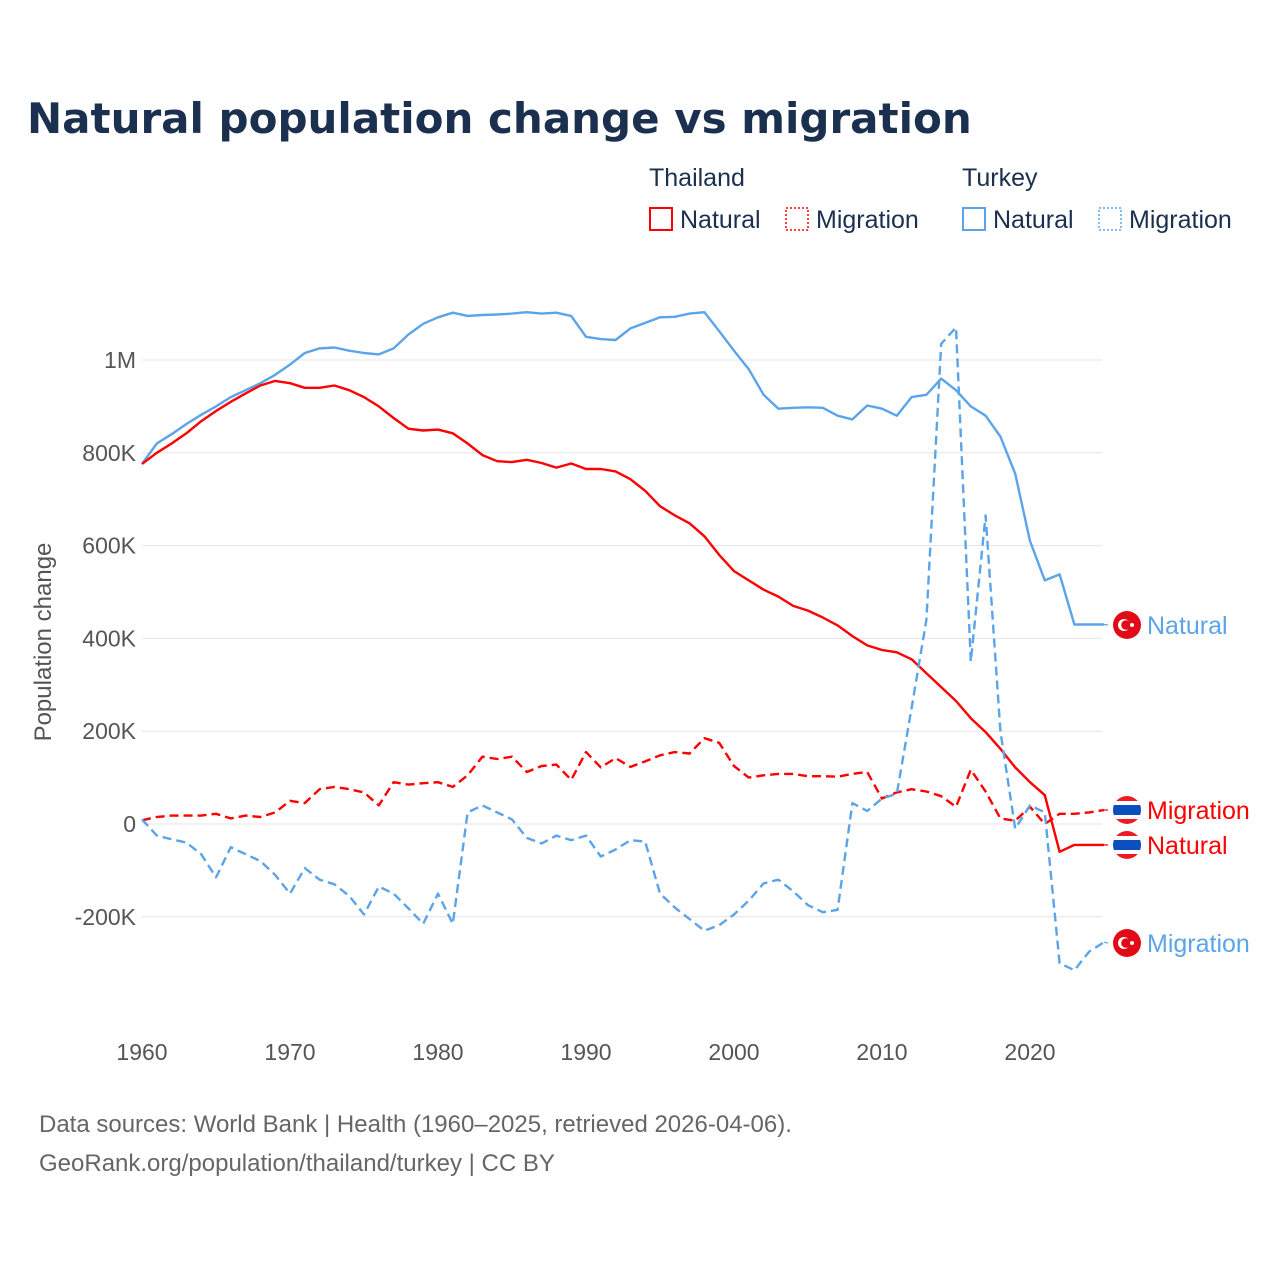  I want to click on x-tick-label: 1990, so click(585, 1052).